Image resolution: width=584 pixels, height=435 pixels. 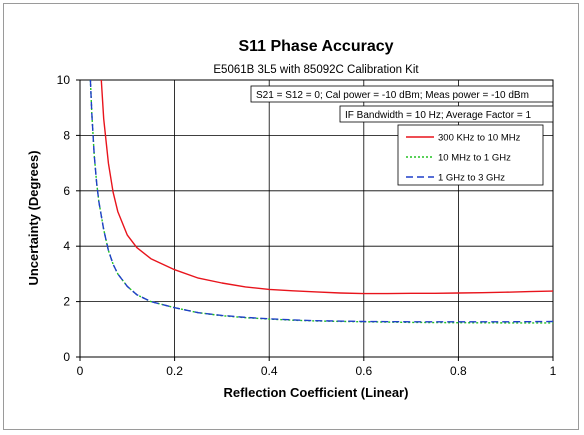 What do you see at coordinates (174, 371) in the screenshot?
I see `x-tick-label: 0.2` at bounding box center [174, 371].